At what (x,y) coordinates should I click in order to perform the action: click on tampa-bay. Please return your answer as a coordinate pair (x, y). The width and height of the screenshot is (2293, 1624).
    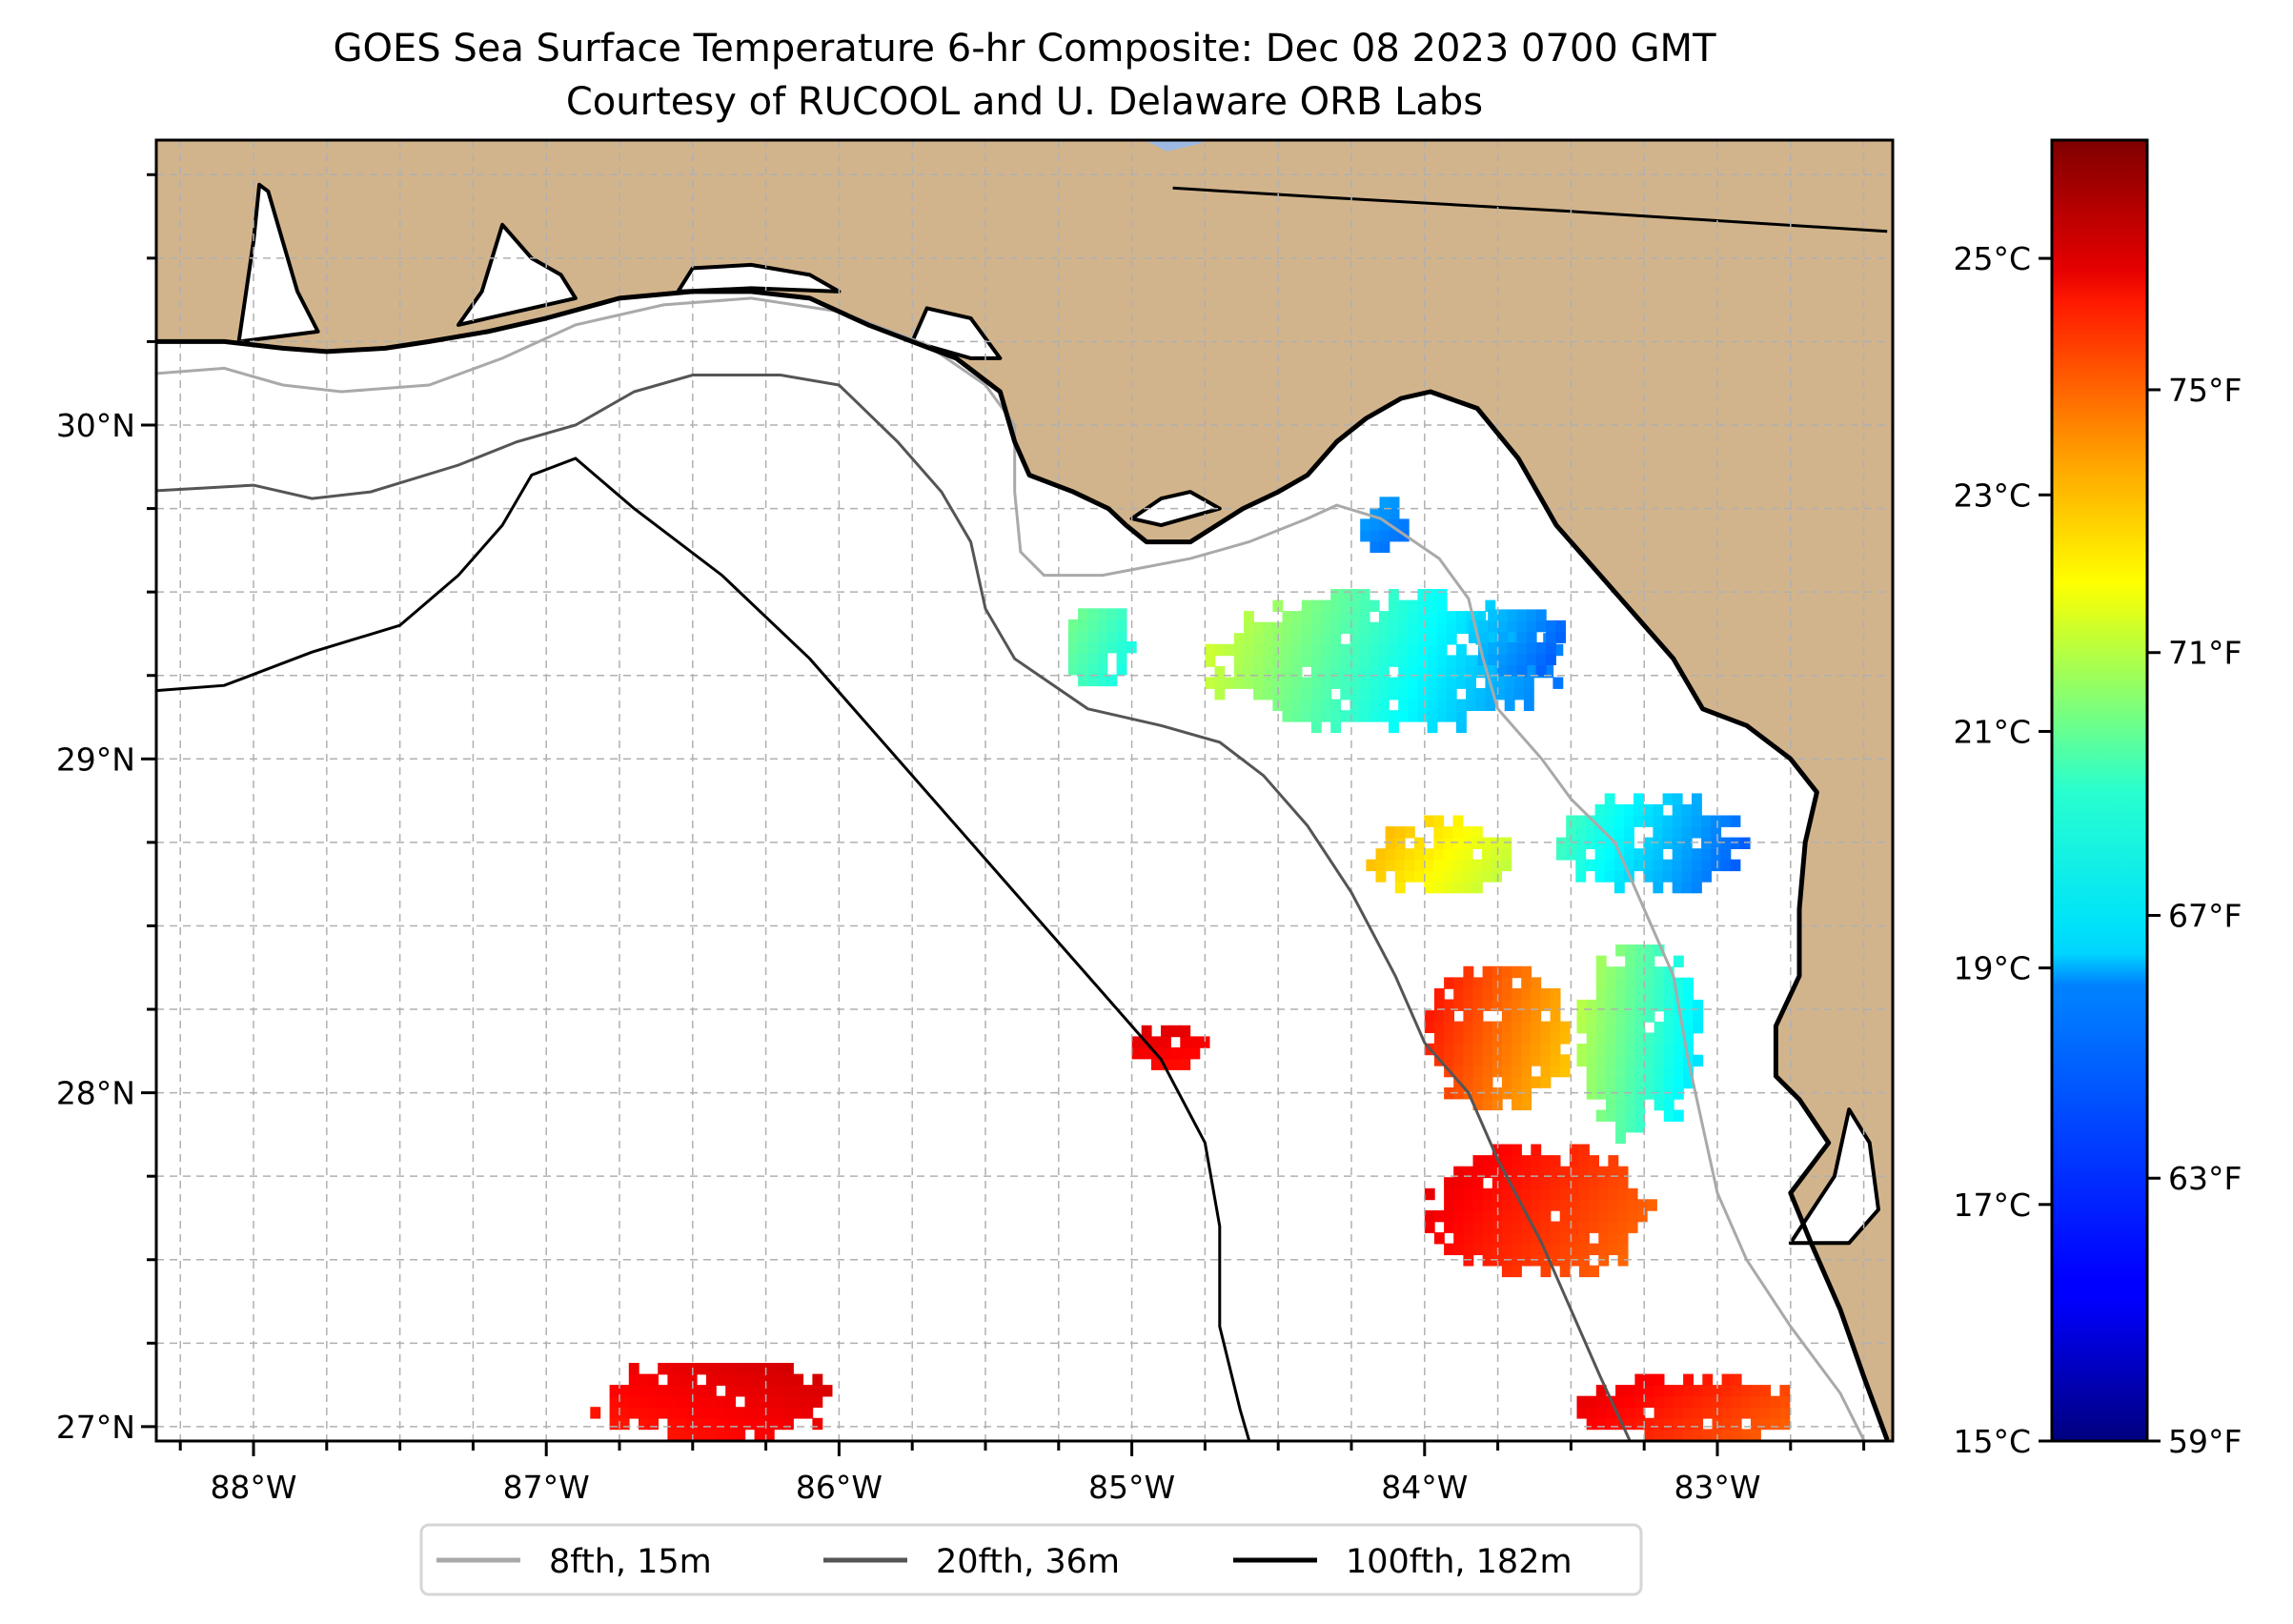
    Looking at the image, I should click on (1834, 1176).